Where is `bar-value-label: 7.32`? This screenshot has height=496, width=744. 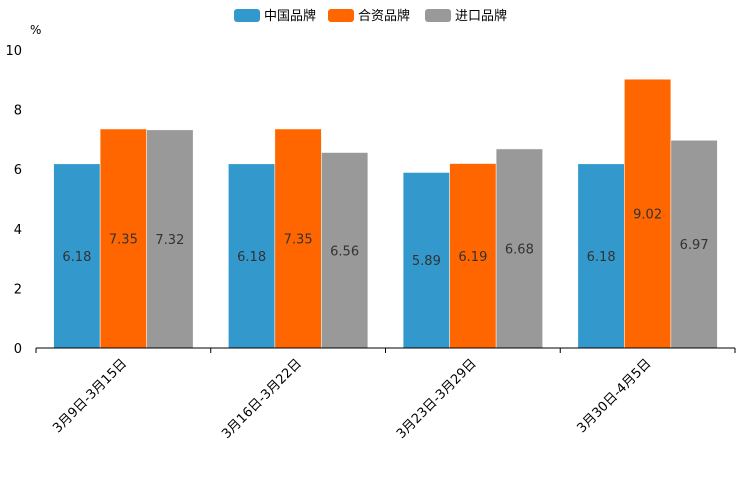 bar-value-label: 7.32 is located at coordinates (169, 240).